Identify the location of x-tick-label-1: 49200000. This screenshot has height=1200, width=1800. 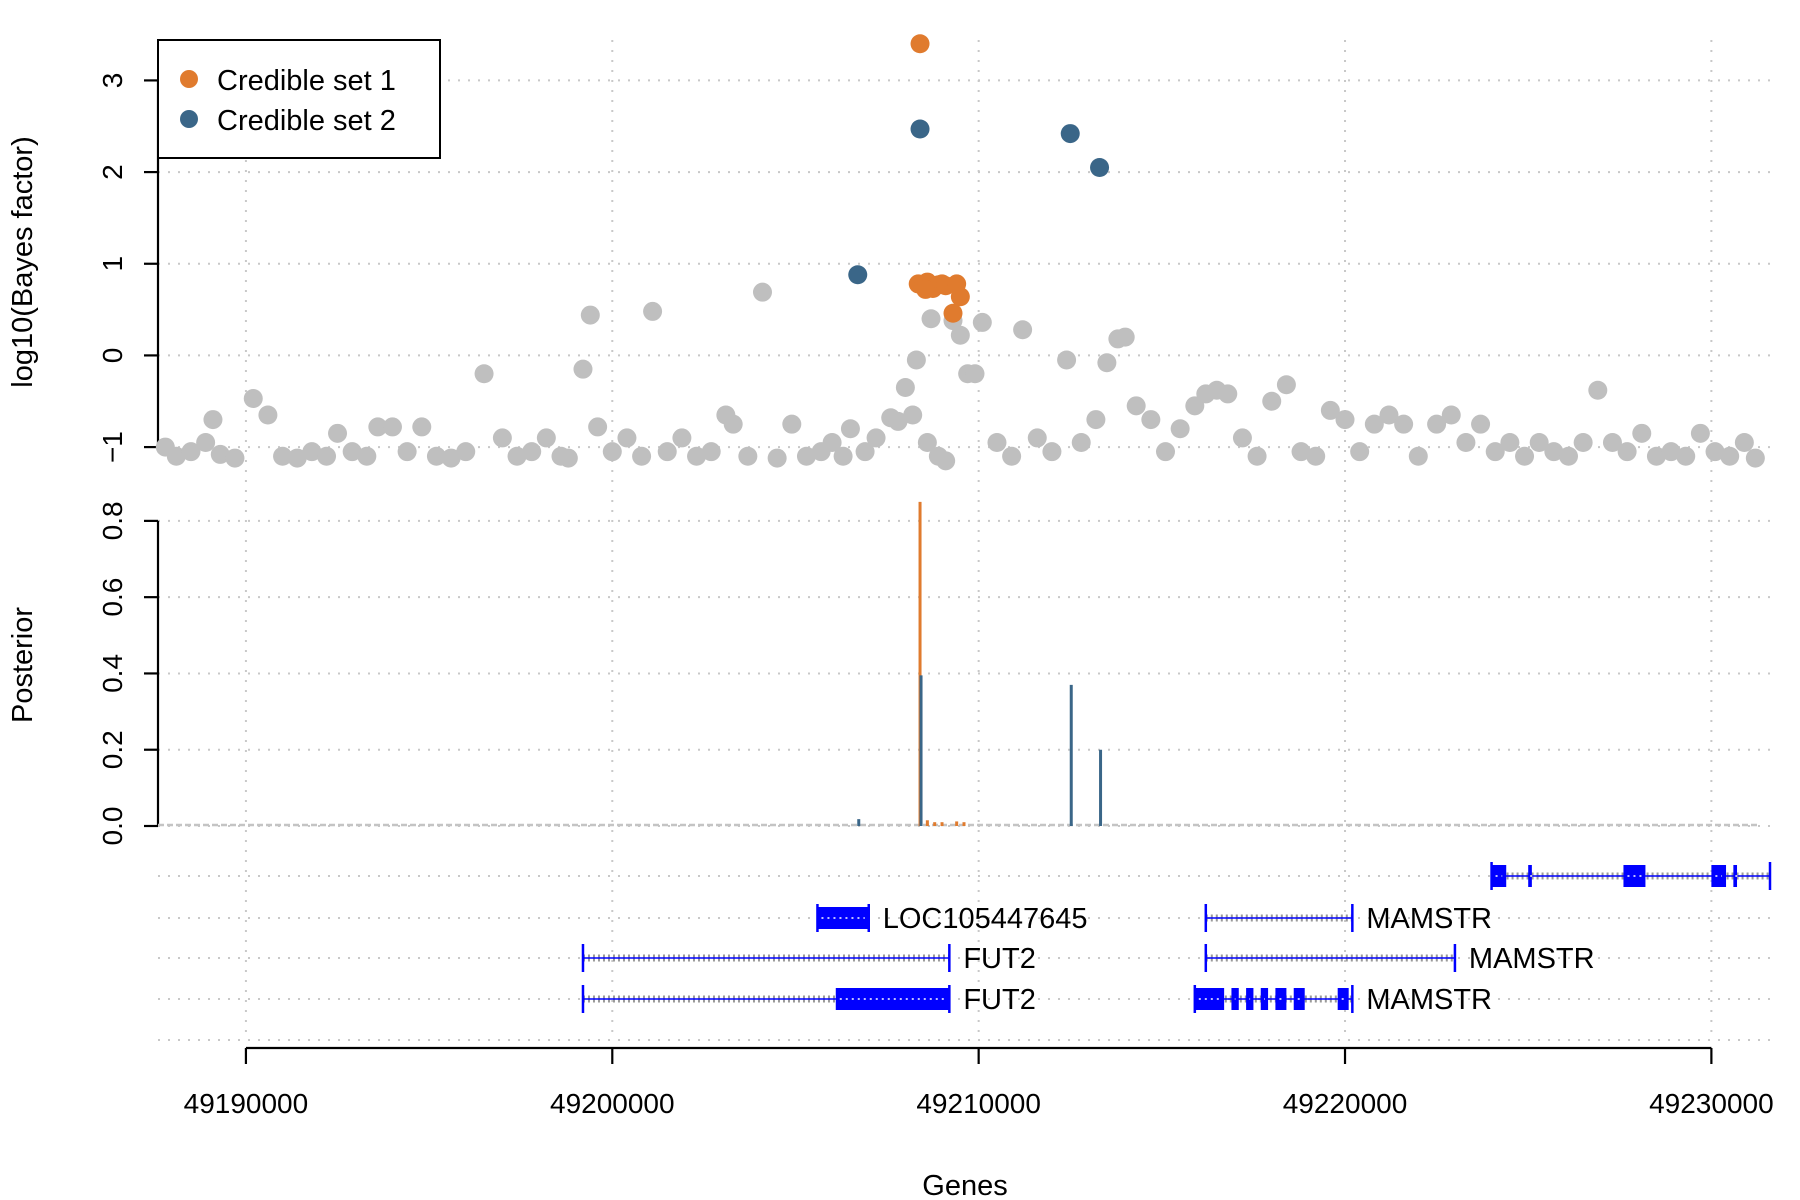
(612, 1103).